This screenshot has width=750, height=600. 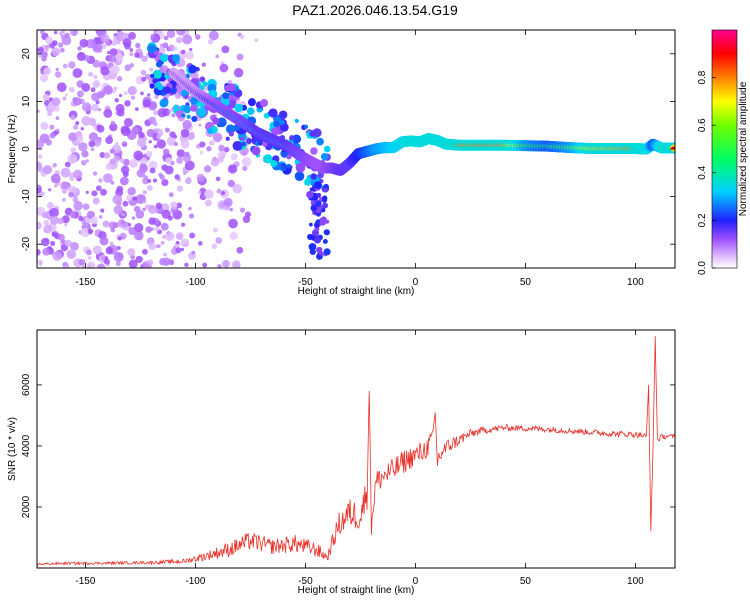 I want to click on snr-y-tick-label: 2000, so click(x=26, y=506).